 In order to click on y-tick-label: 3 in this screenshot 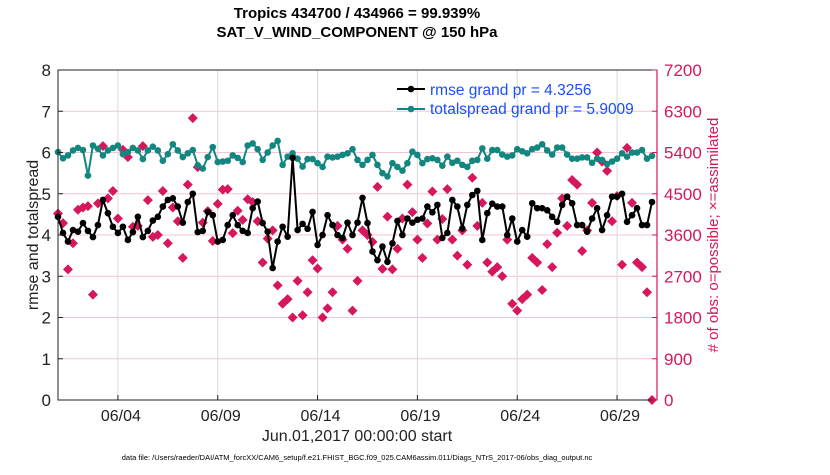, I will do `click(46, 276)`.